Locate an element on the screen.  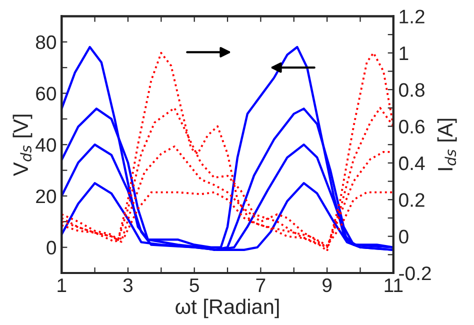
y-axis-title: V$_{ds}$ [V] is located at coordinates (22, 145).